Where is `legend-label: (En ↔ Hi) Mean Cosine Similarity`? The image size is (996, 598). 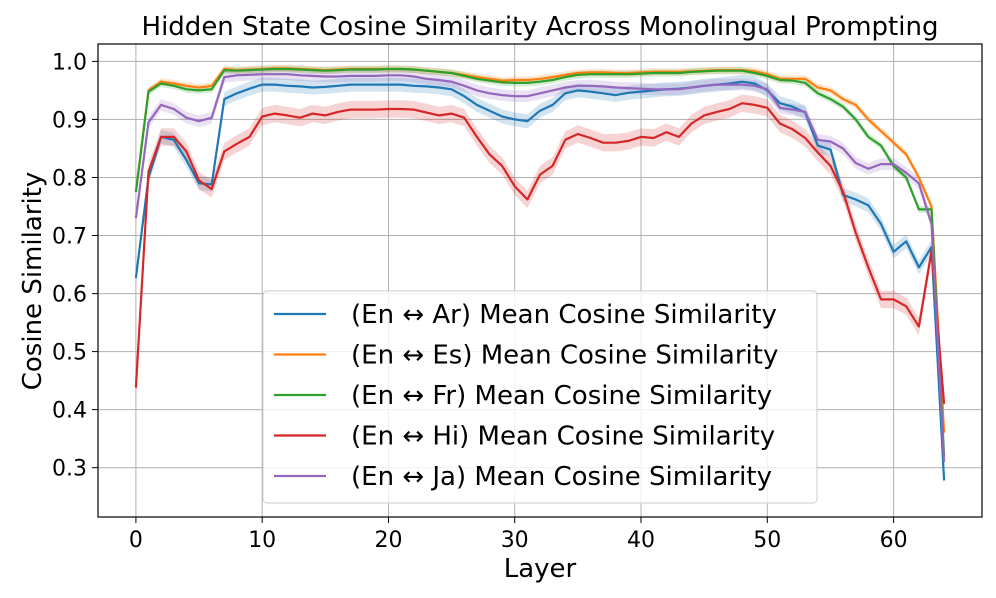
legend-label: (En ↔ Hi) Mean Cosine Similarity is located at coordinates (563, 437).